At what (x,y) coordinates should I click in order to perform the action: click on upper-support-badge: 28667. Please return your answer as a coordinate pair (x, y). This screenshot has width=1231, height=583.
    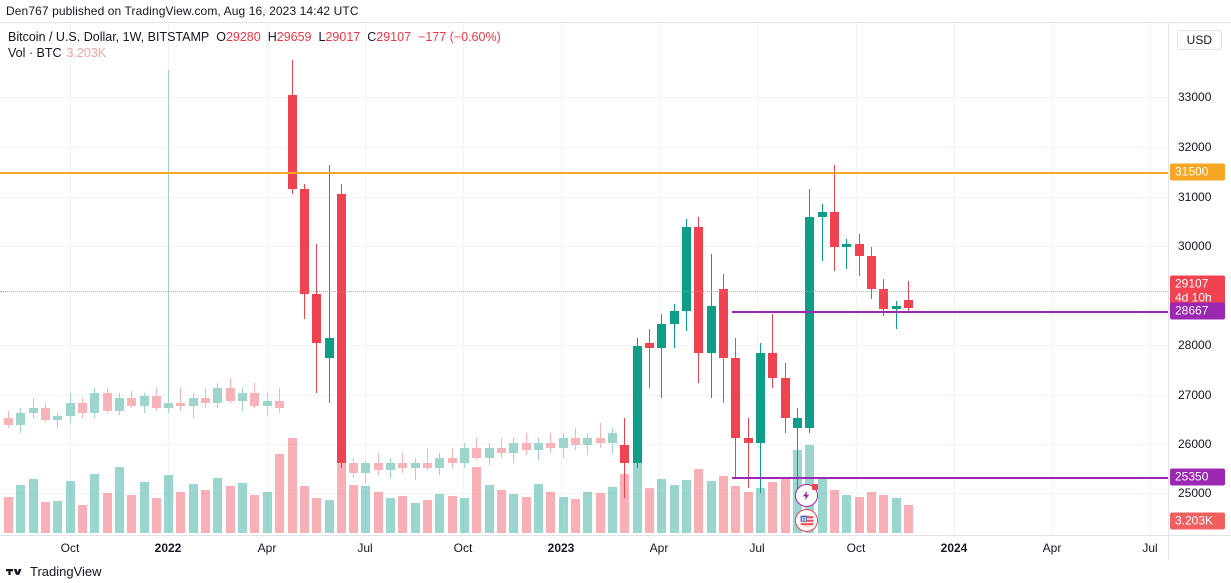
    Looking at the image, I should click on (1197, 311).